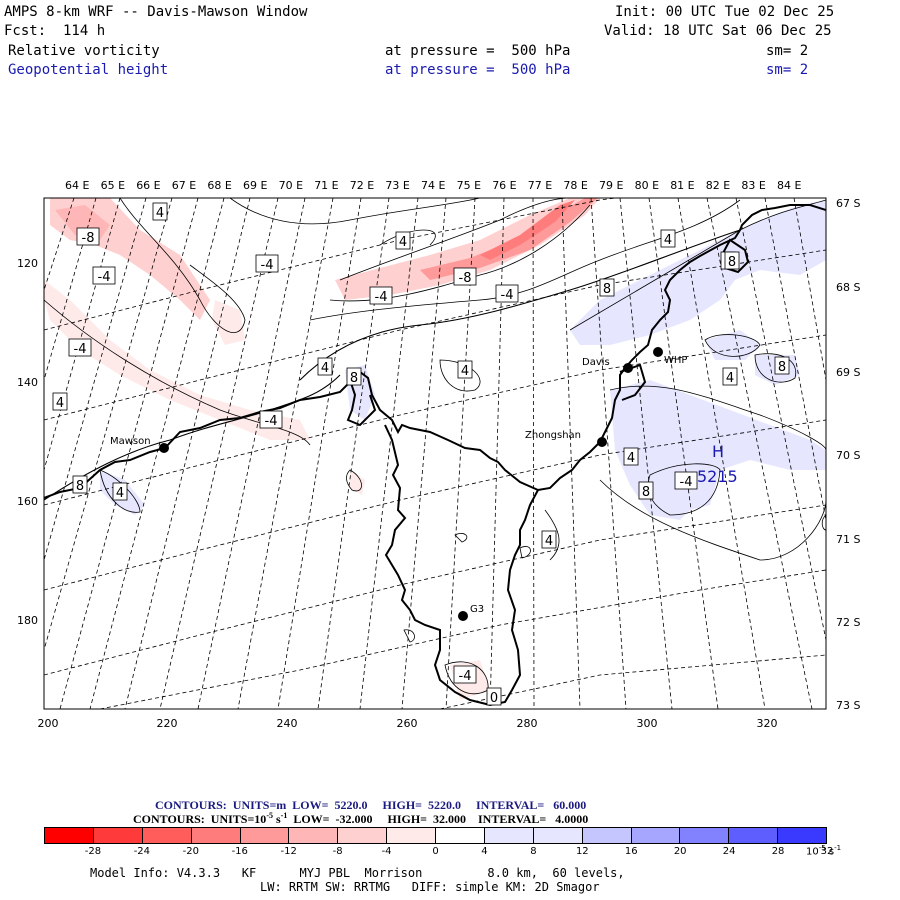 This screenshot has height=900, width=900. What do you see at coordinates (386, 851) in the screenshot?
I see `color-bar-label: -4` at bounding box center [386, 851].